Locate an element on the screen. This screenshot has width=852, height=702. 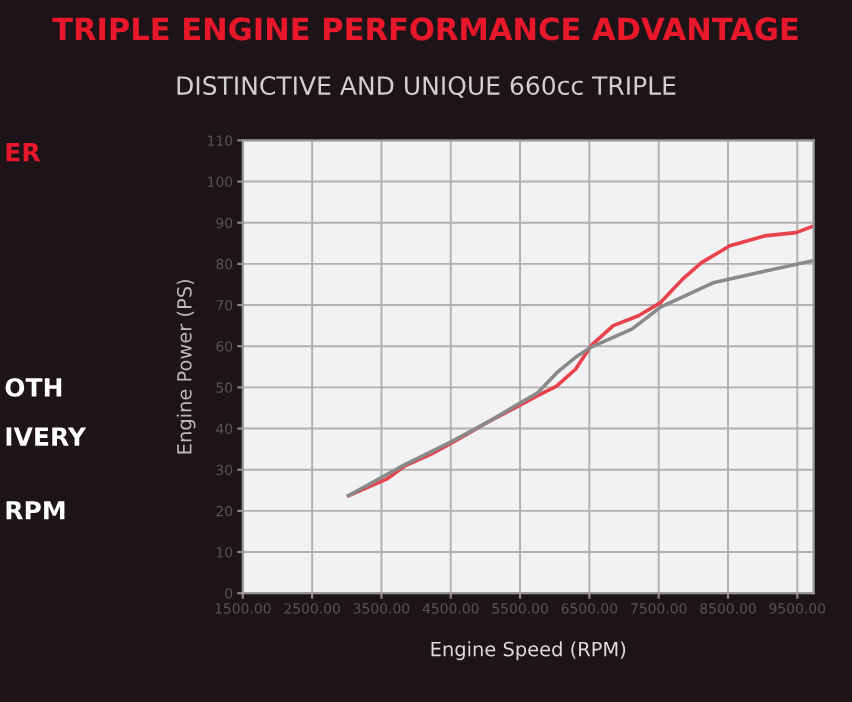
chart-subtitle: DISTINCTIVE AND UNIQUE 660cc TRIPLE is located at coordinates (426, 87).